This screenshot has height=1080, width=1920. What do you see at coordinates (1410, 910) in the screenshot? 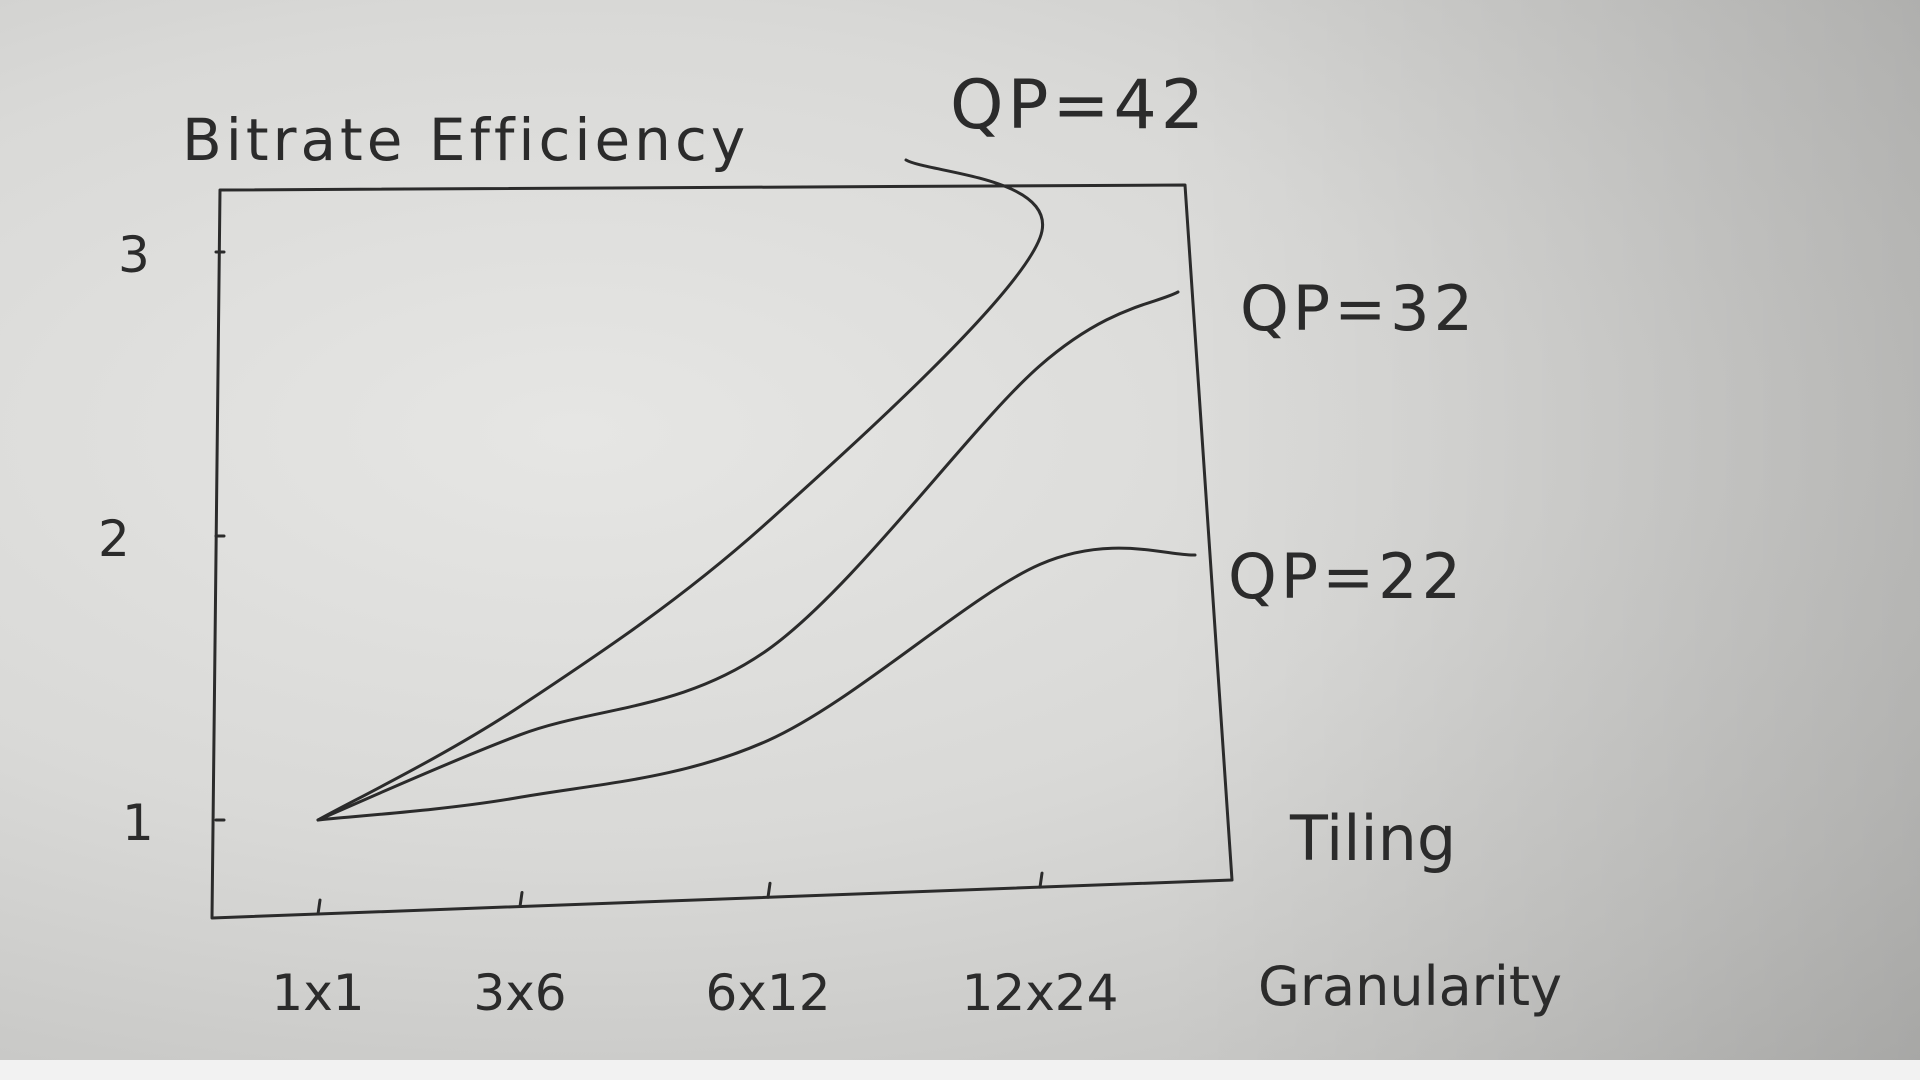
I see `x-axis-label: Tiling Granularity` at bounding box center [1410, 910].